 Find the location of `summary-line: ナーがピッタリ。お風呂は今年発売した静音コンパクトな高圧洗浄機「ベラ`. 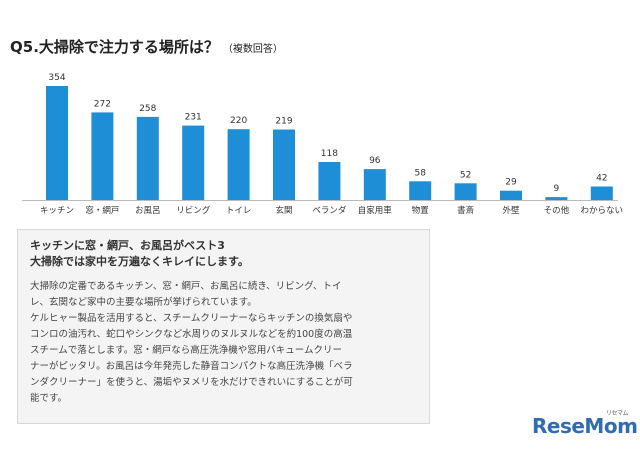

summary-line: ナーがピッタリ。お風呂は今年発売した静音コンパクトな高圧洗浄機「ベラ is located at coordinates (191, 366).